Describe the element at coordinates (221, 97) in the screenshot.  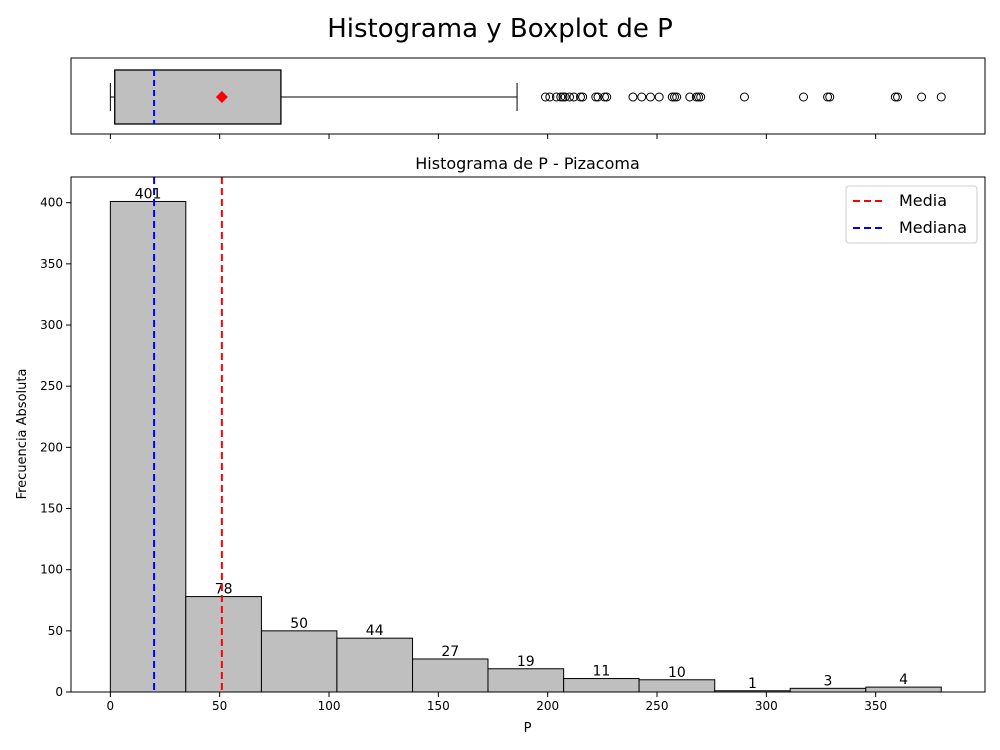
I see `boxplot-mean-marker` at that location.